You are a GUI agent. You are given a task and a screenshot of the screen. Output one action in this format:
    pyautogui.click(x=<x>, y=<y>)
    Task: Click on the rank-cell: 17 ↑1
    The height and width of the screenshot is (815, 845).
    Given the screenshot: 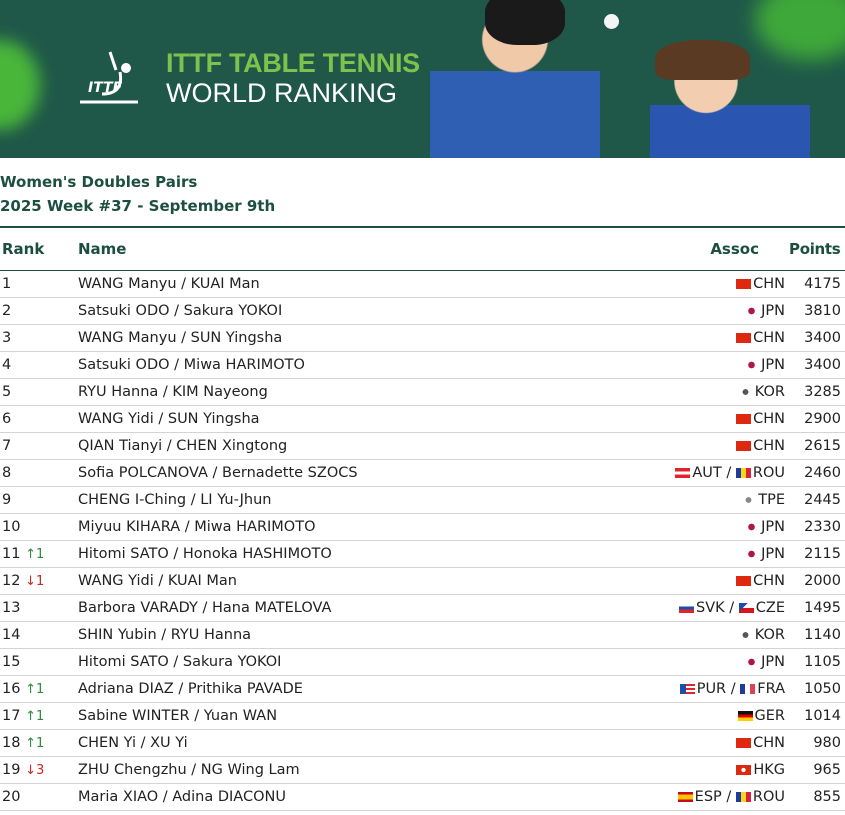 What is the action you would take?
    pyautogui.click(x=39, y=716)
    